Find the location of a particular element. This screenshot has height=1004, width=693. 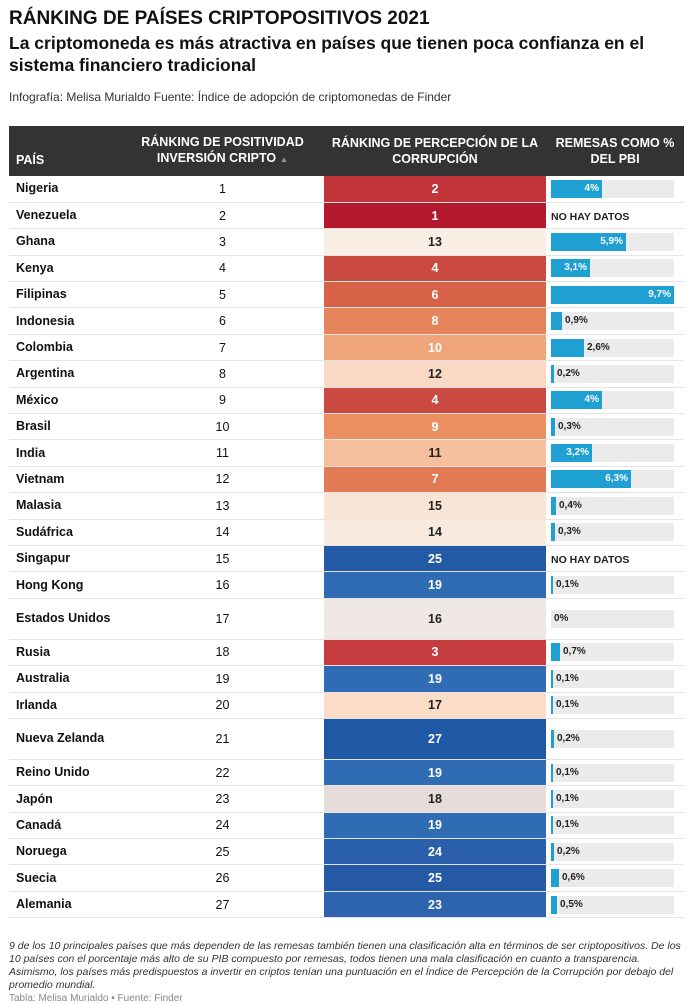

corruption-rank-cell: 14 is located at coordinates (435, 532).